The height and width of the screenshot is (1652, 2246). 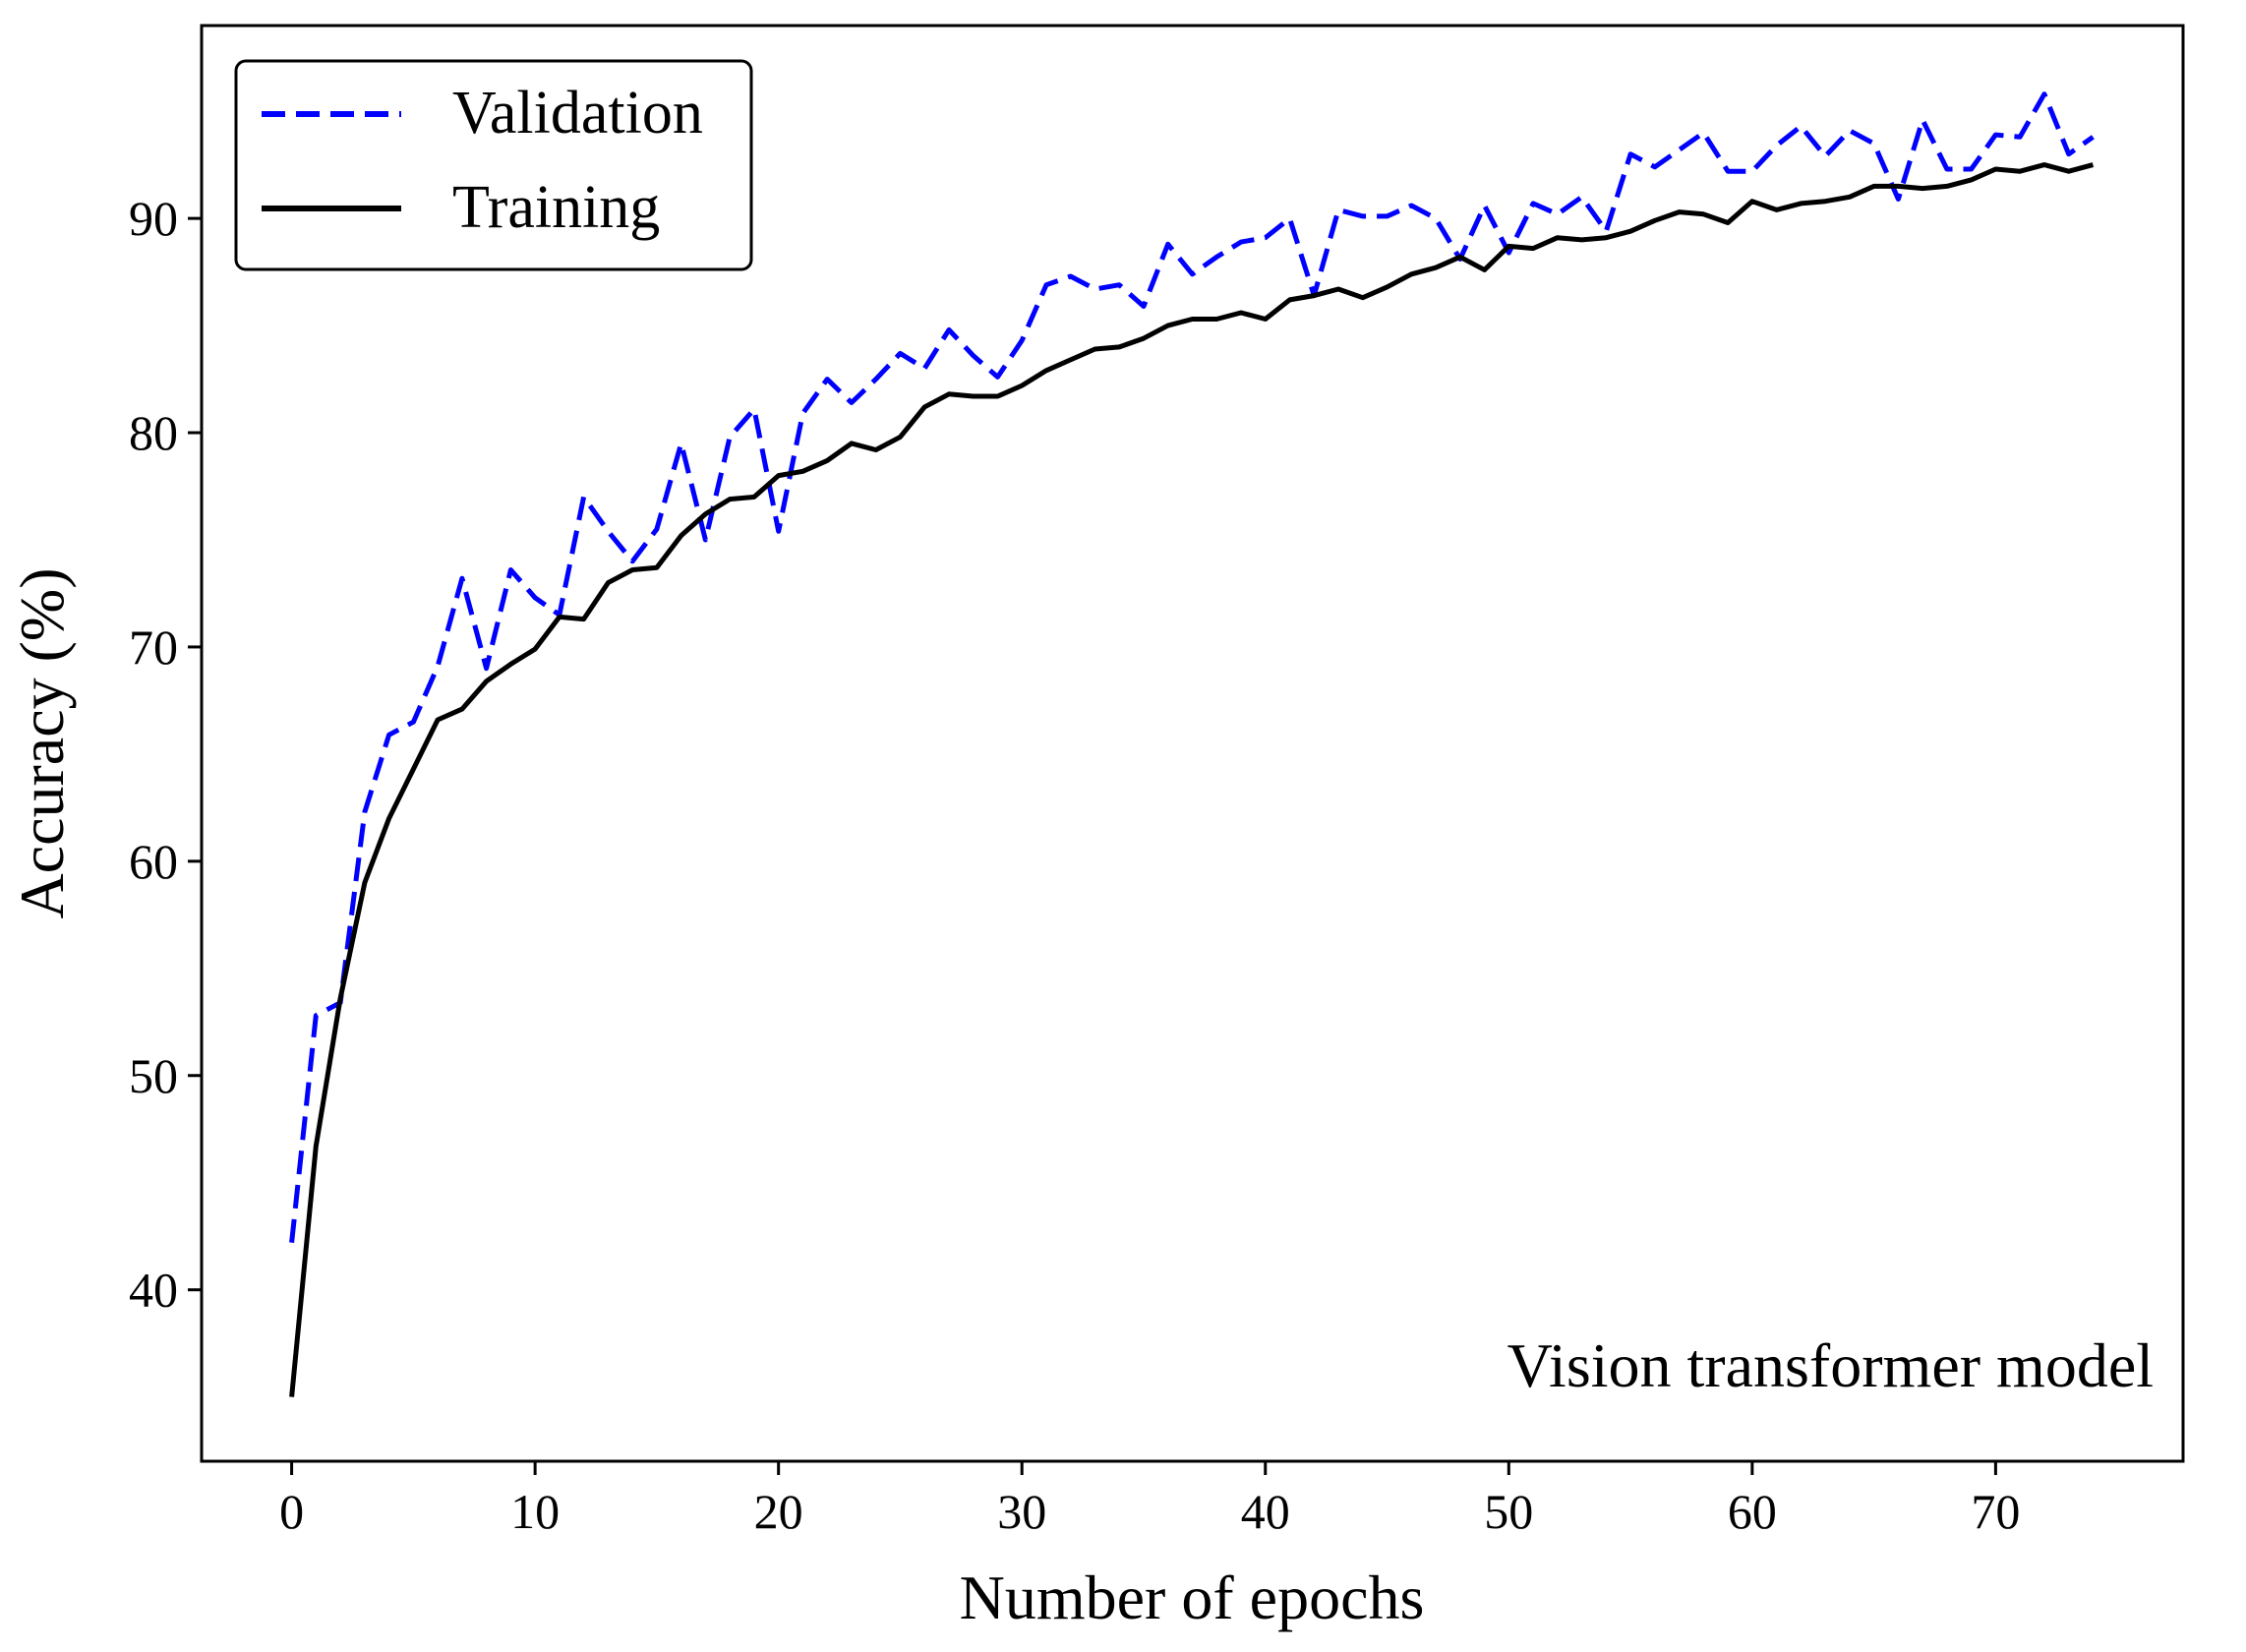 What do you see at coordinates (153, 1075) in the screenshot?
I see `y-tick-label-50: 50` at bounding box center [153, 1075].